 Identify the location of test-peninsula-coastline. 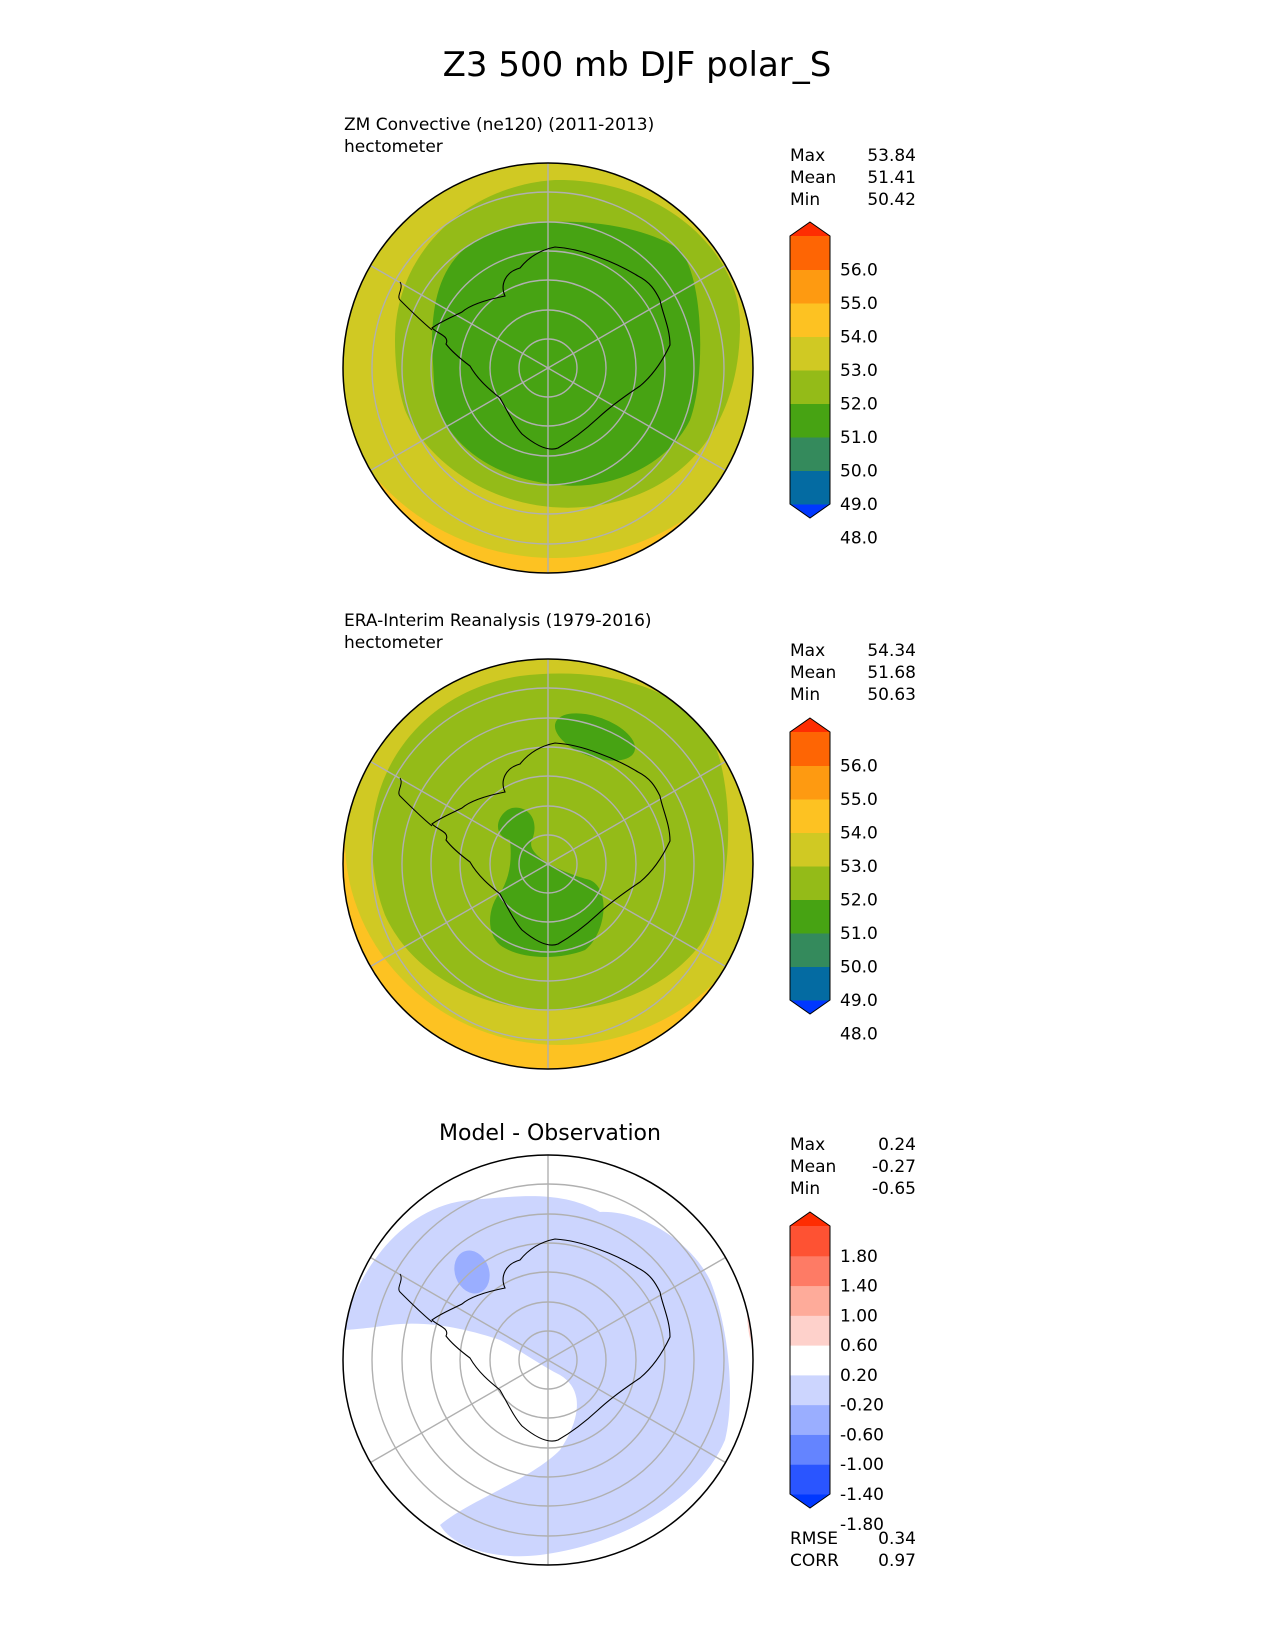
(415, 306).